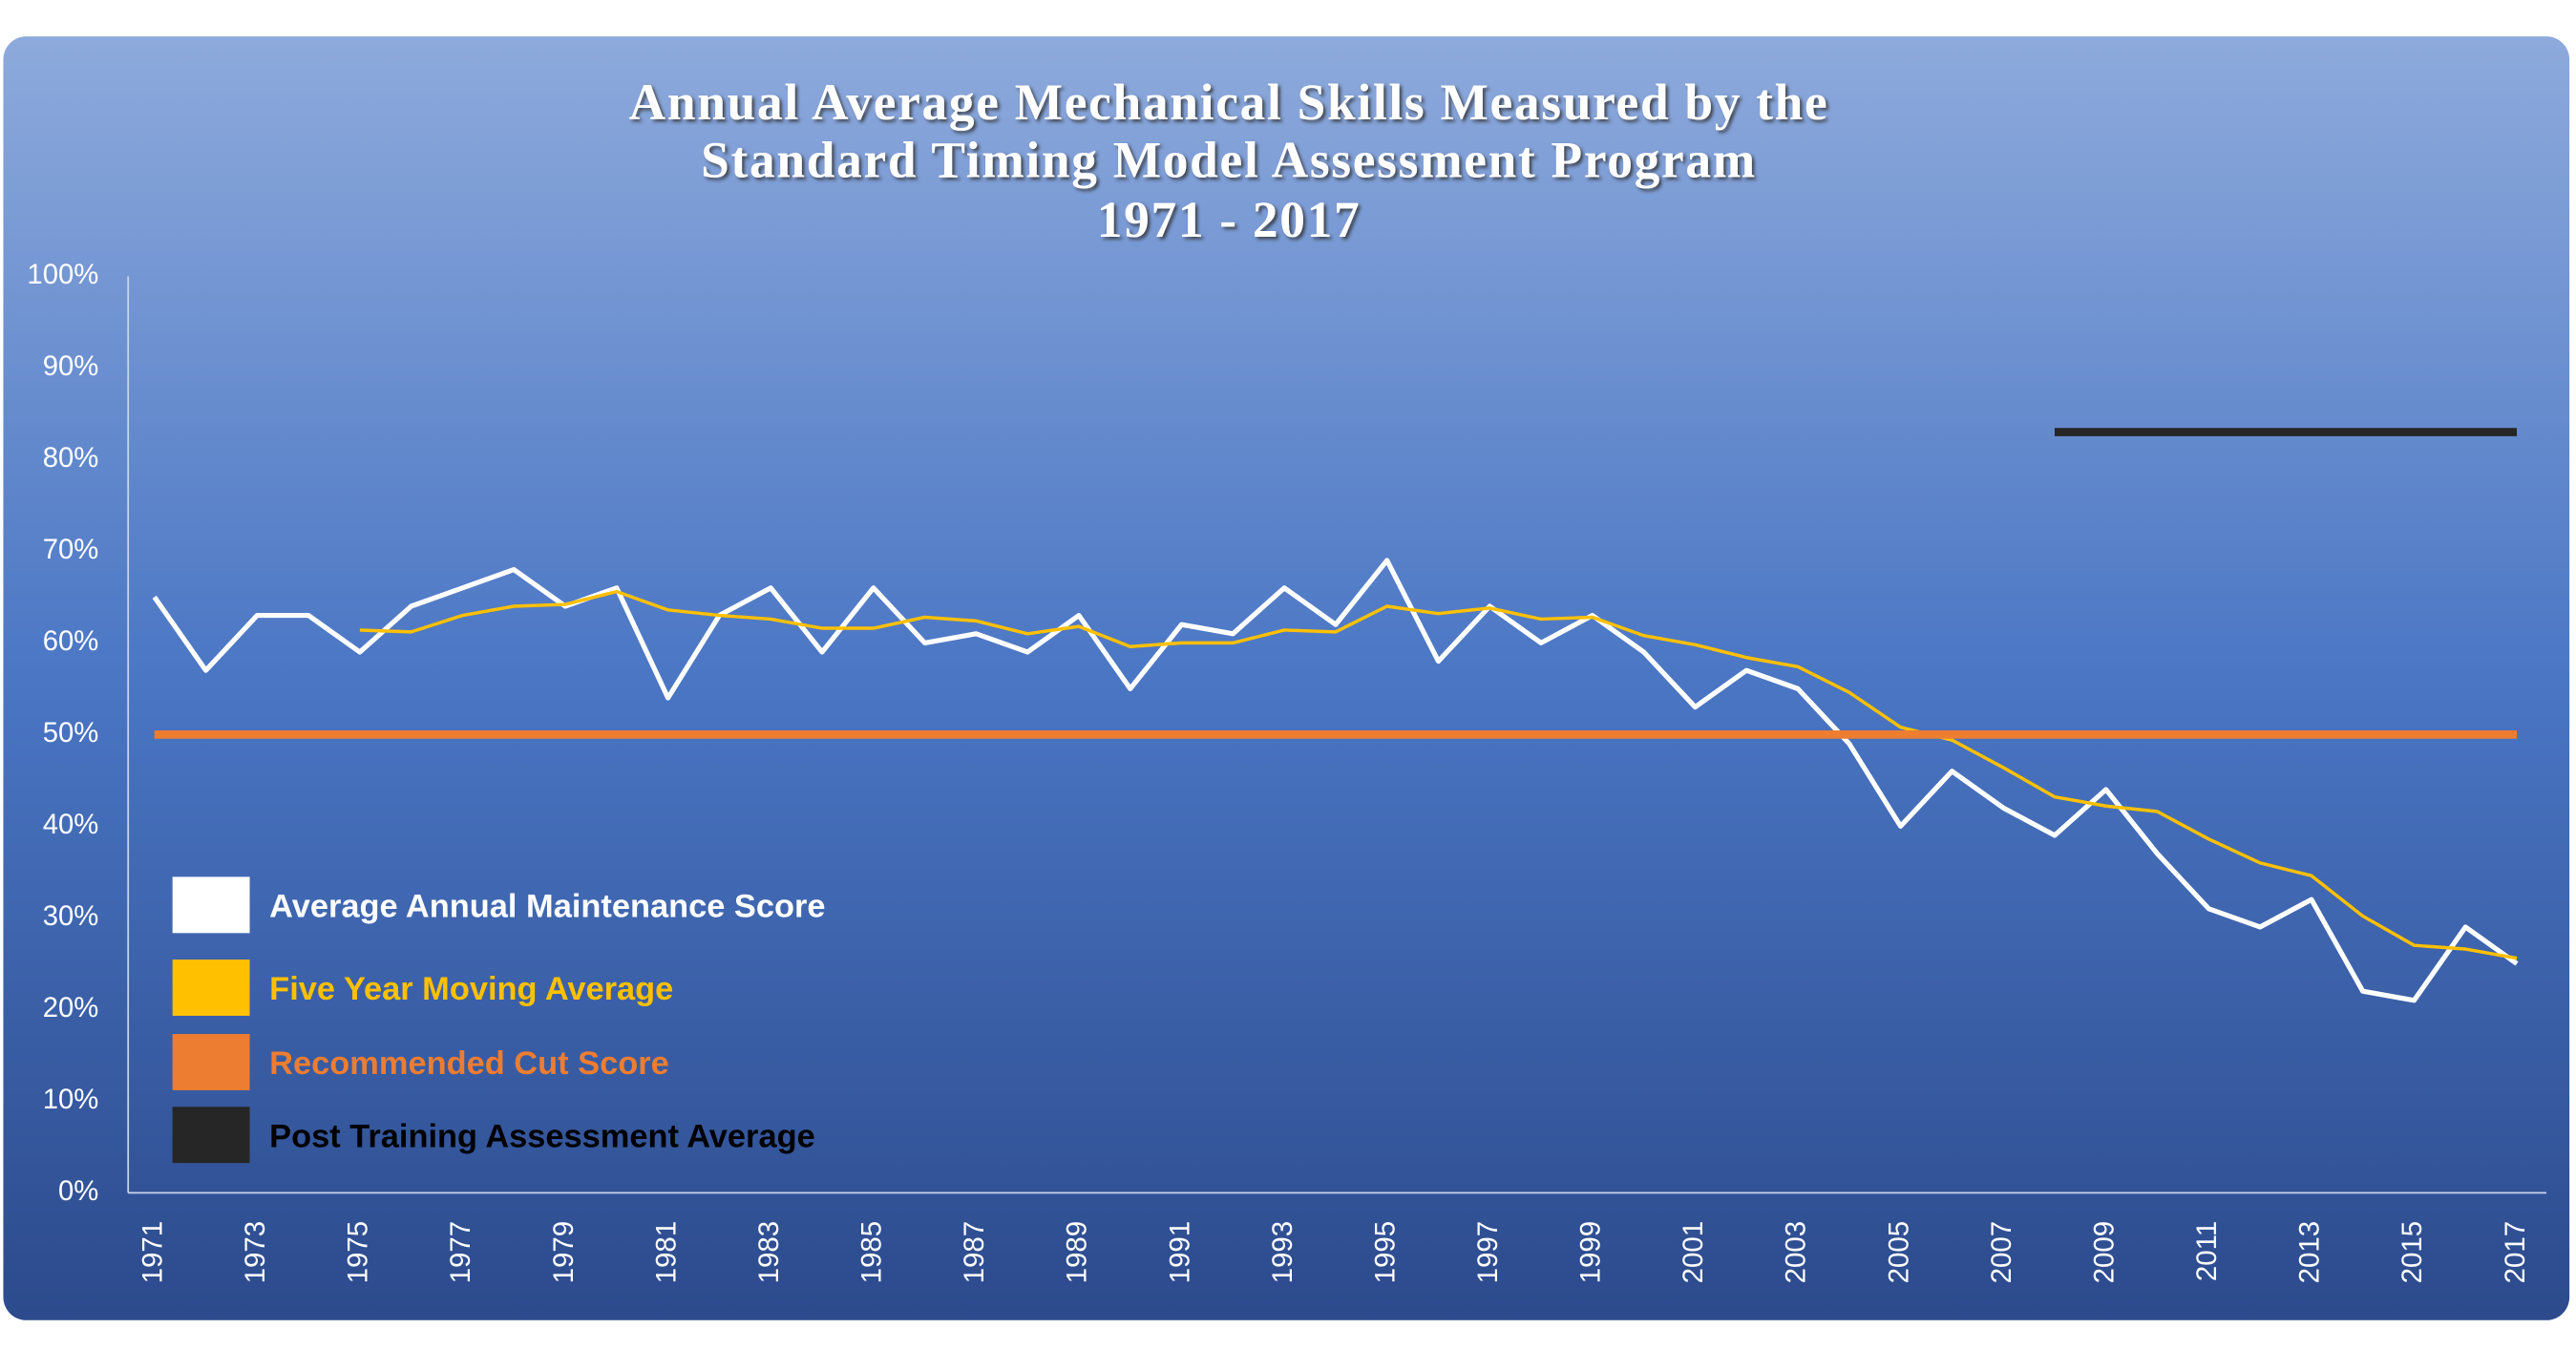  I want to click on x-tick-label: 2013, so click(2310, 1252).